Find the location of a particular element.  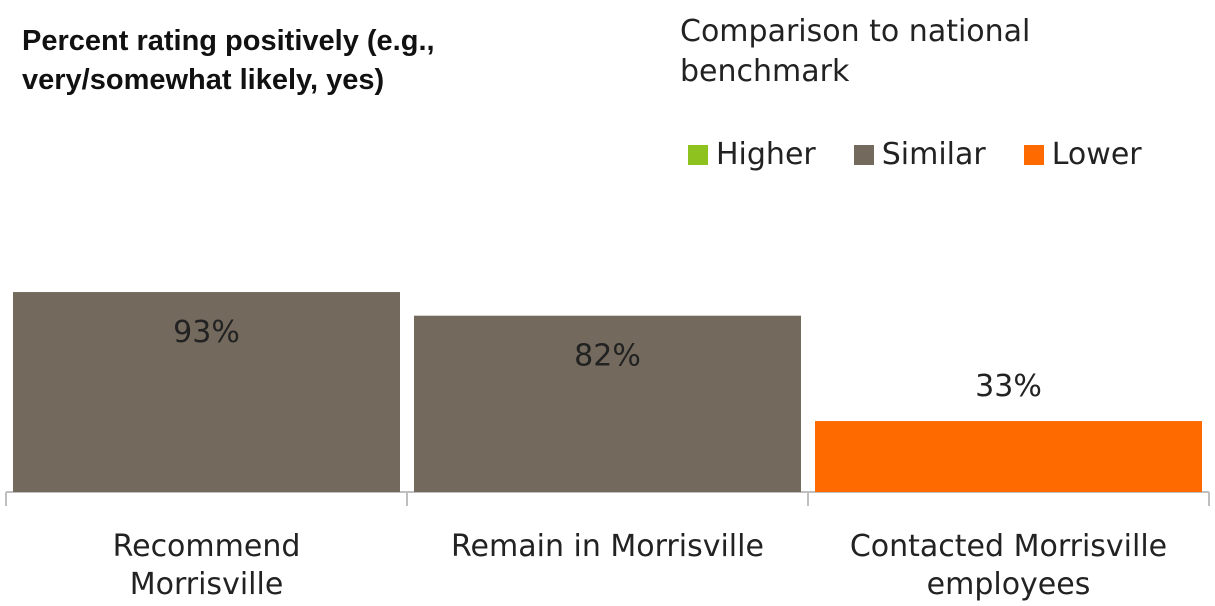

legend-item-lower: Lower is located at coordinates (1082, 154).